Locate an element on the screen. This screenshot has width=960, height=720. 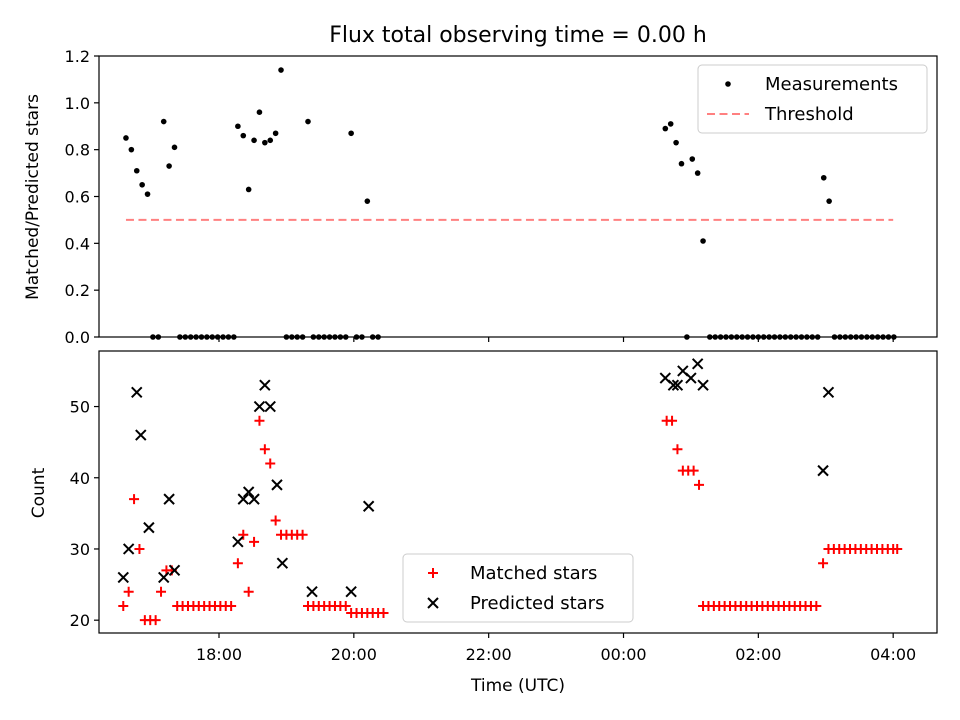
bottom-y-tick-label: 20 is located at coordinates (80, 620).